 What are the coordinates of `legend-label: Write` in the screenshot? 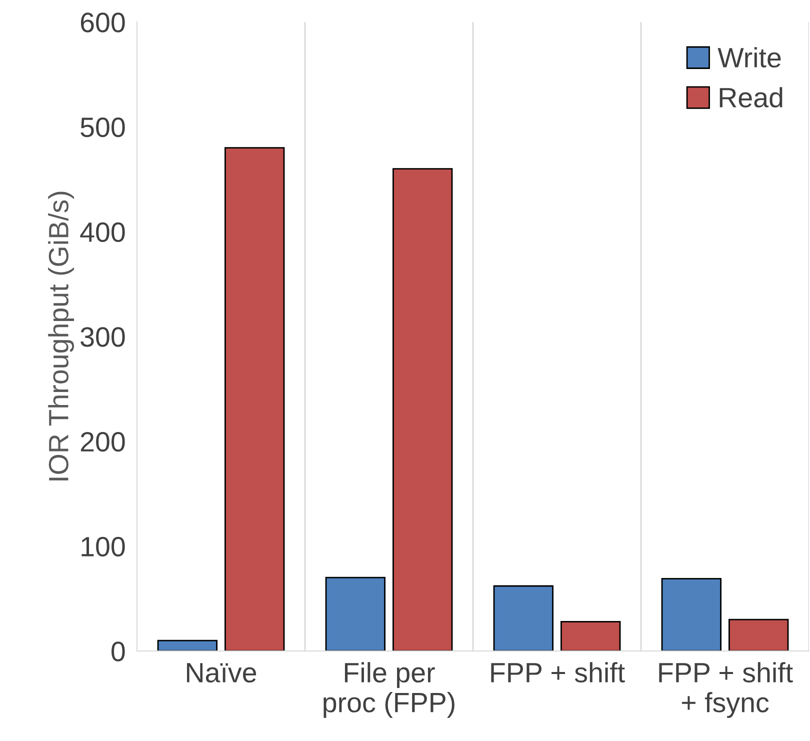 It's located at (749, 57).